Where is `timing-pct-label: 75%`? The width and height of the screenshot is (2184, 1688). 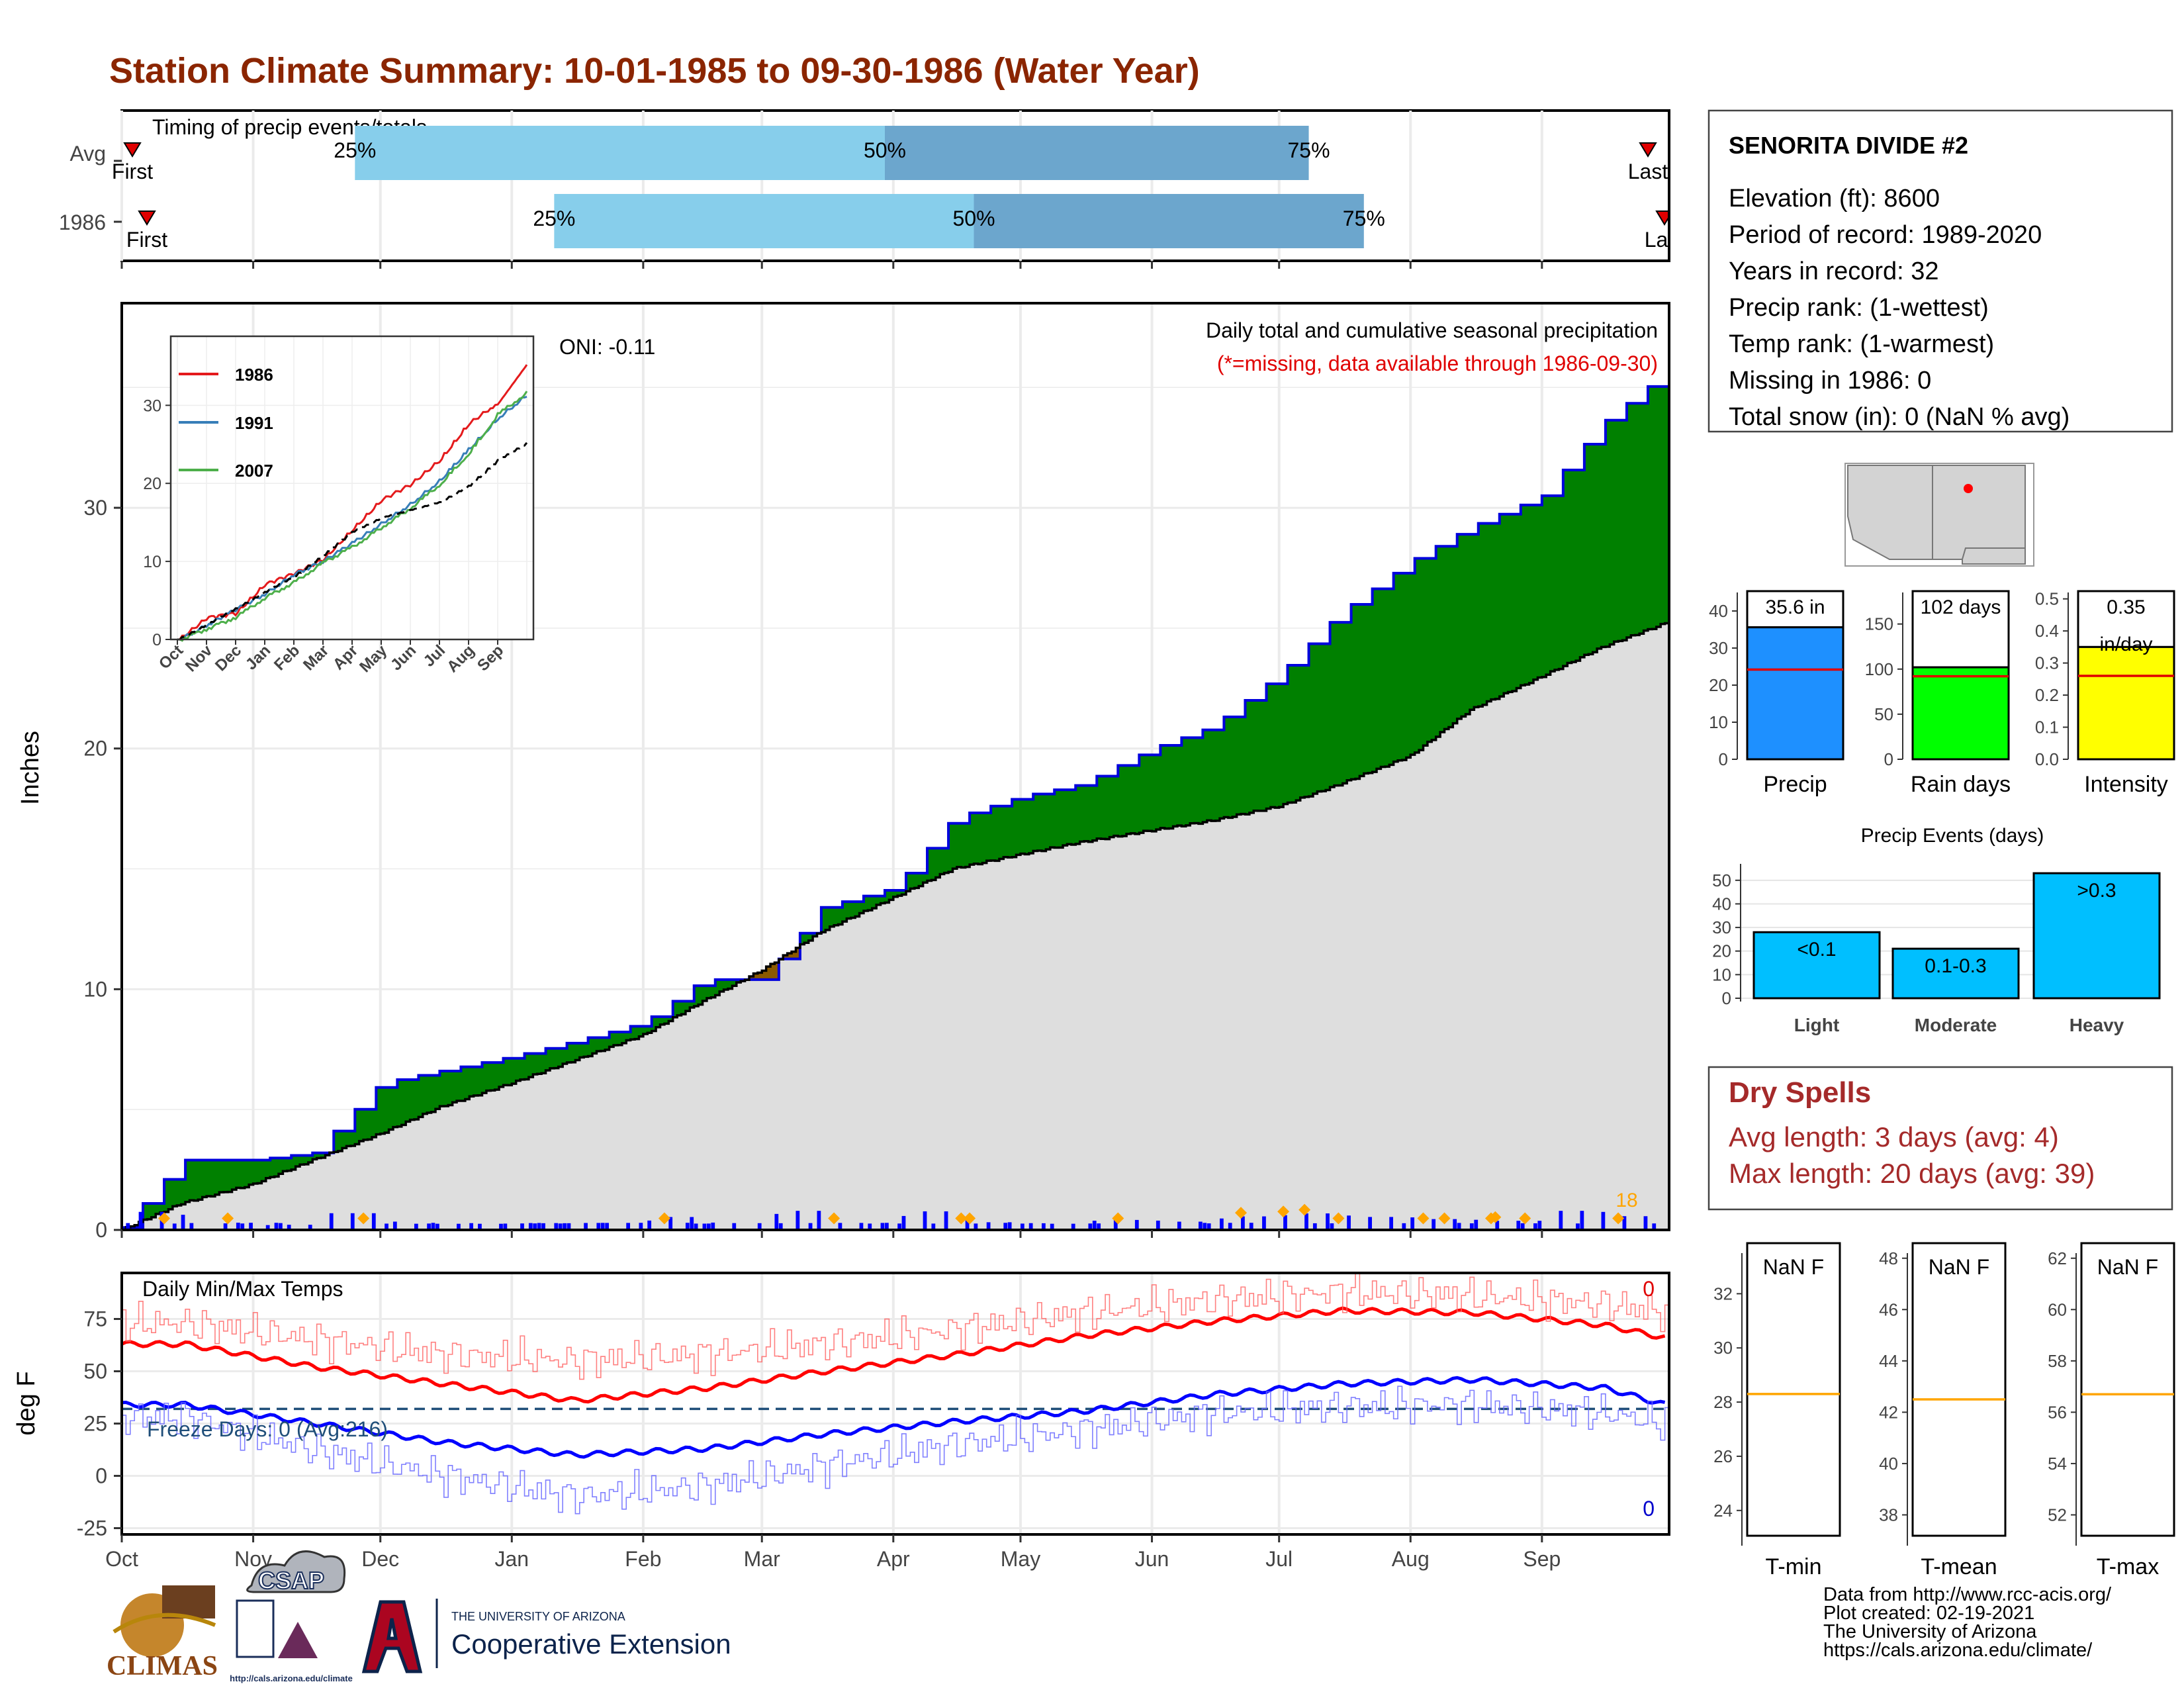 timing-pct-label: 75% is located at coordinates (1309, 150).